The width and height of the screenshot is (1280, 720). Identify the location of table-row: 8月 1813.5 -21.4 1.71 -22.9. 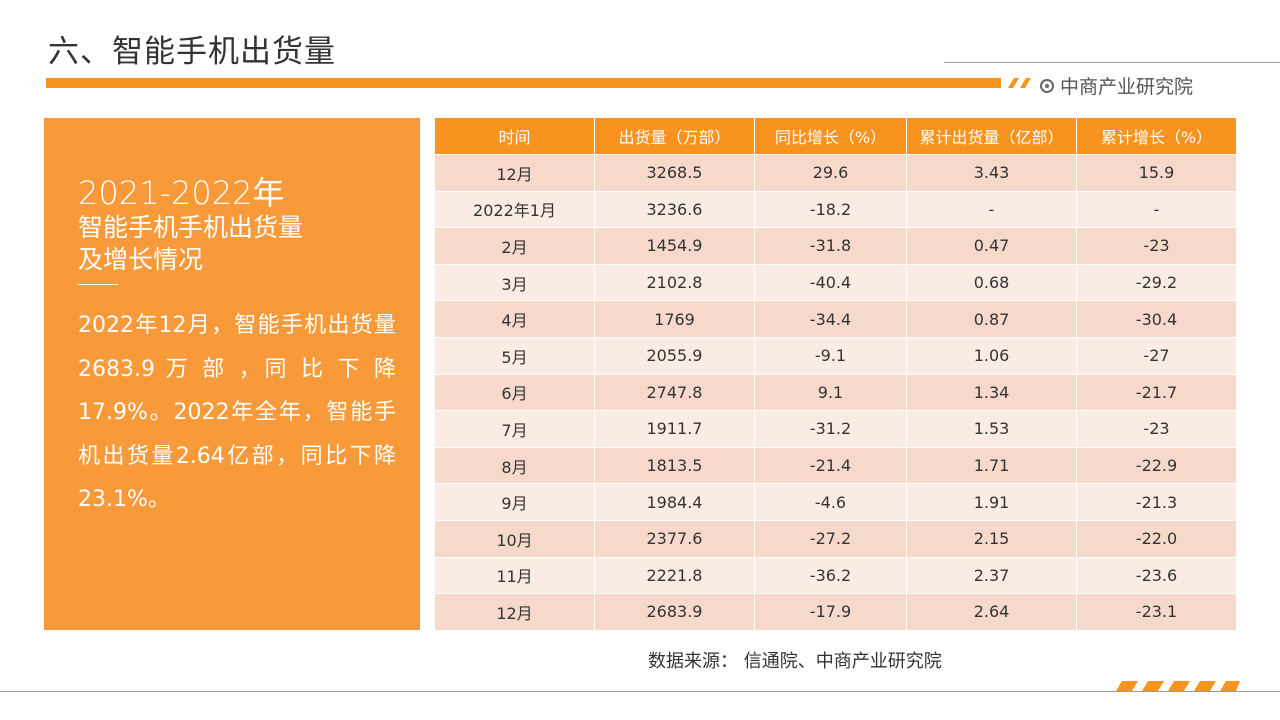
(835, 465).